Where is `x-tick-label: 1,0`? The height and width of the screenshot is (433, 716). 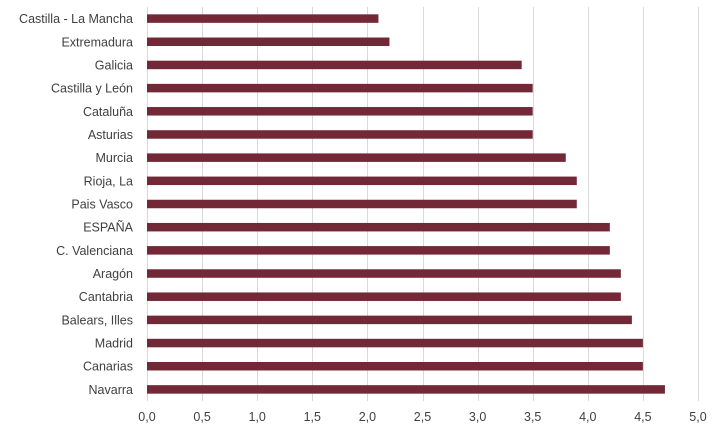 x-tick-label: 1,0 is located at coordinates (257, 417).